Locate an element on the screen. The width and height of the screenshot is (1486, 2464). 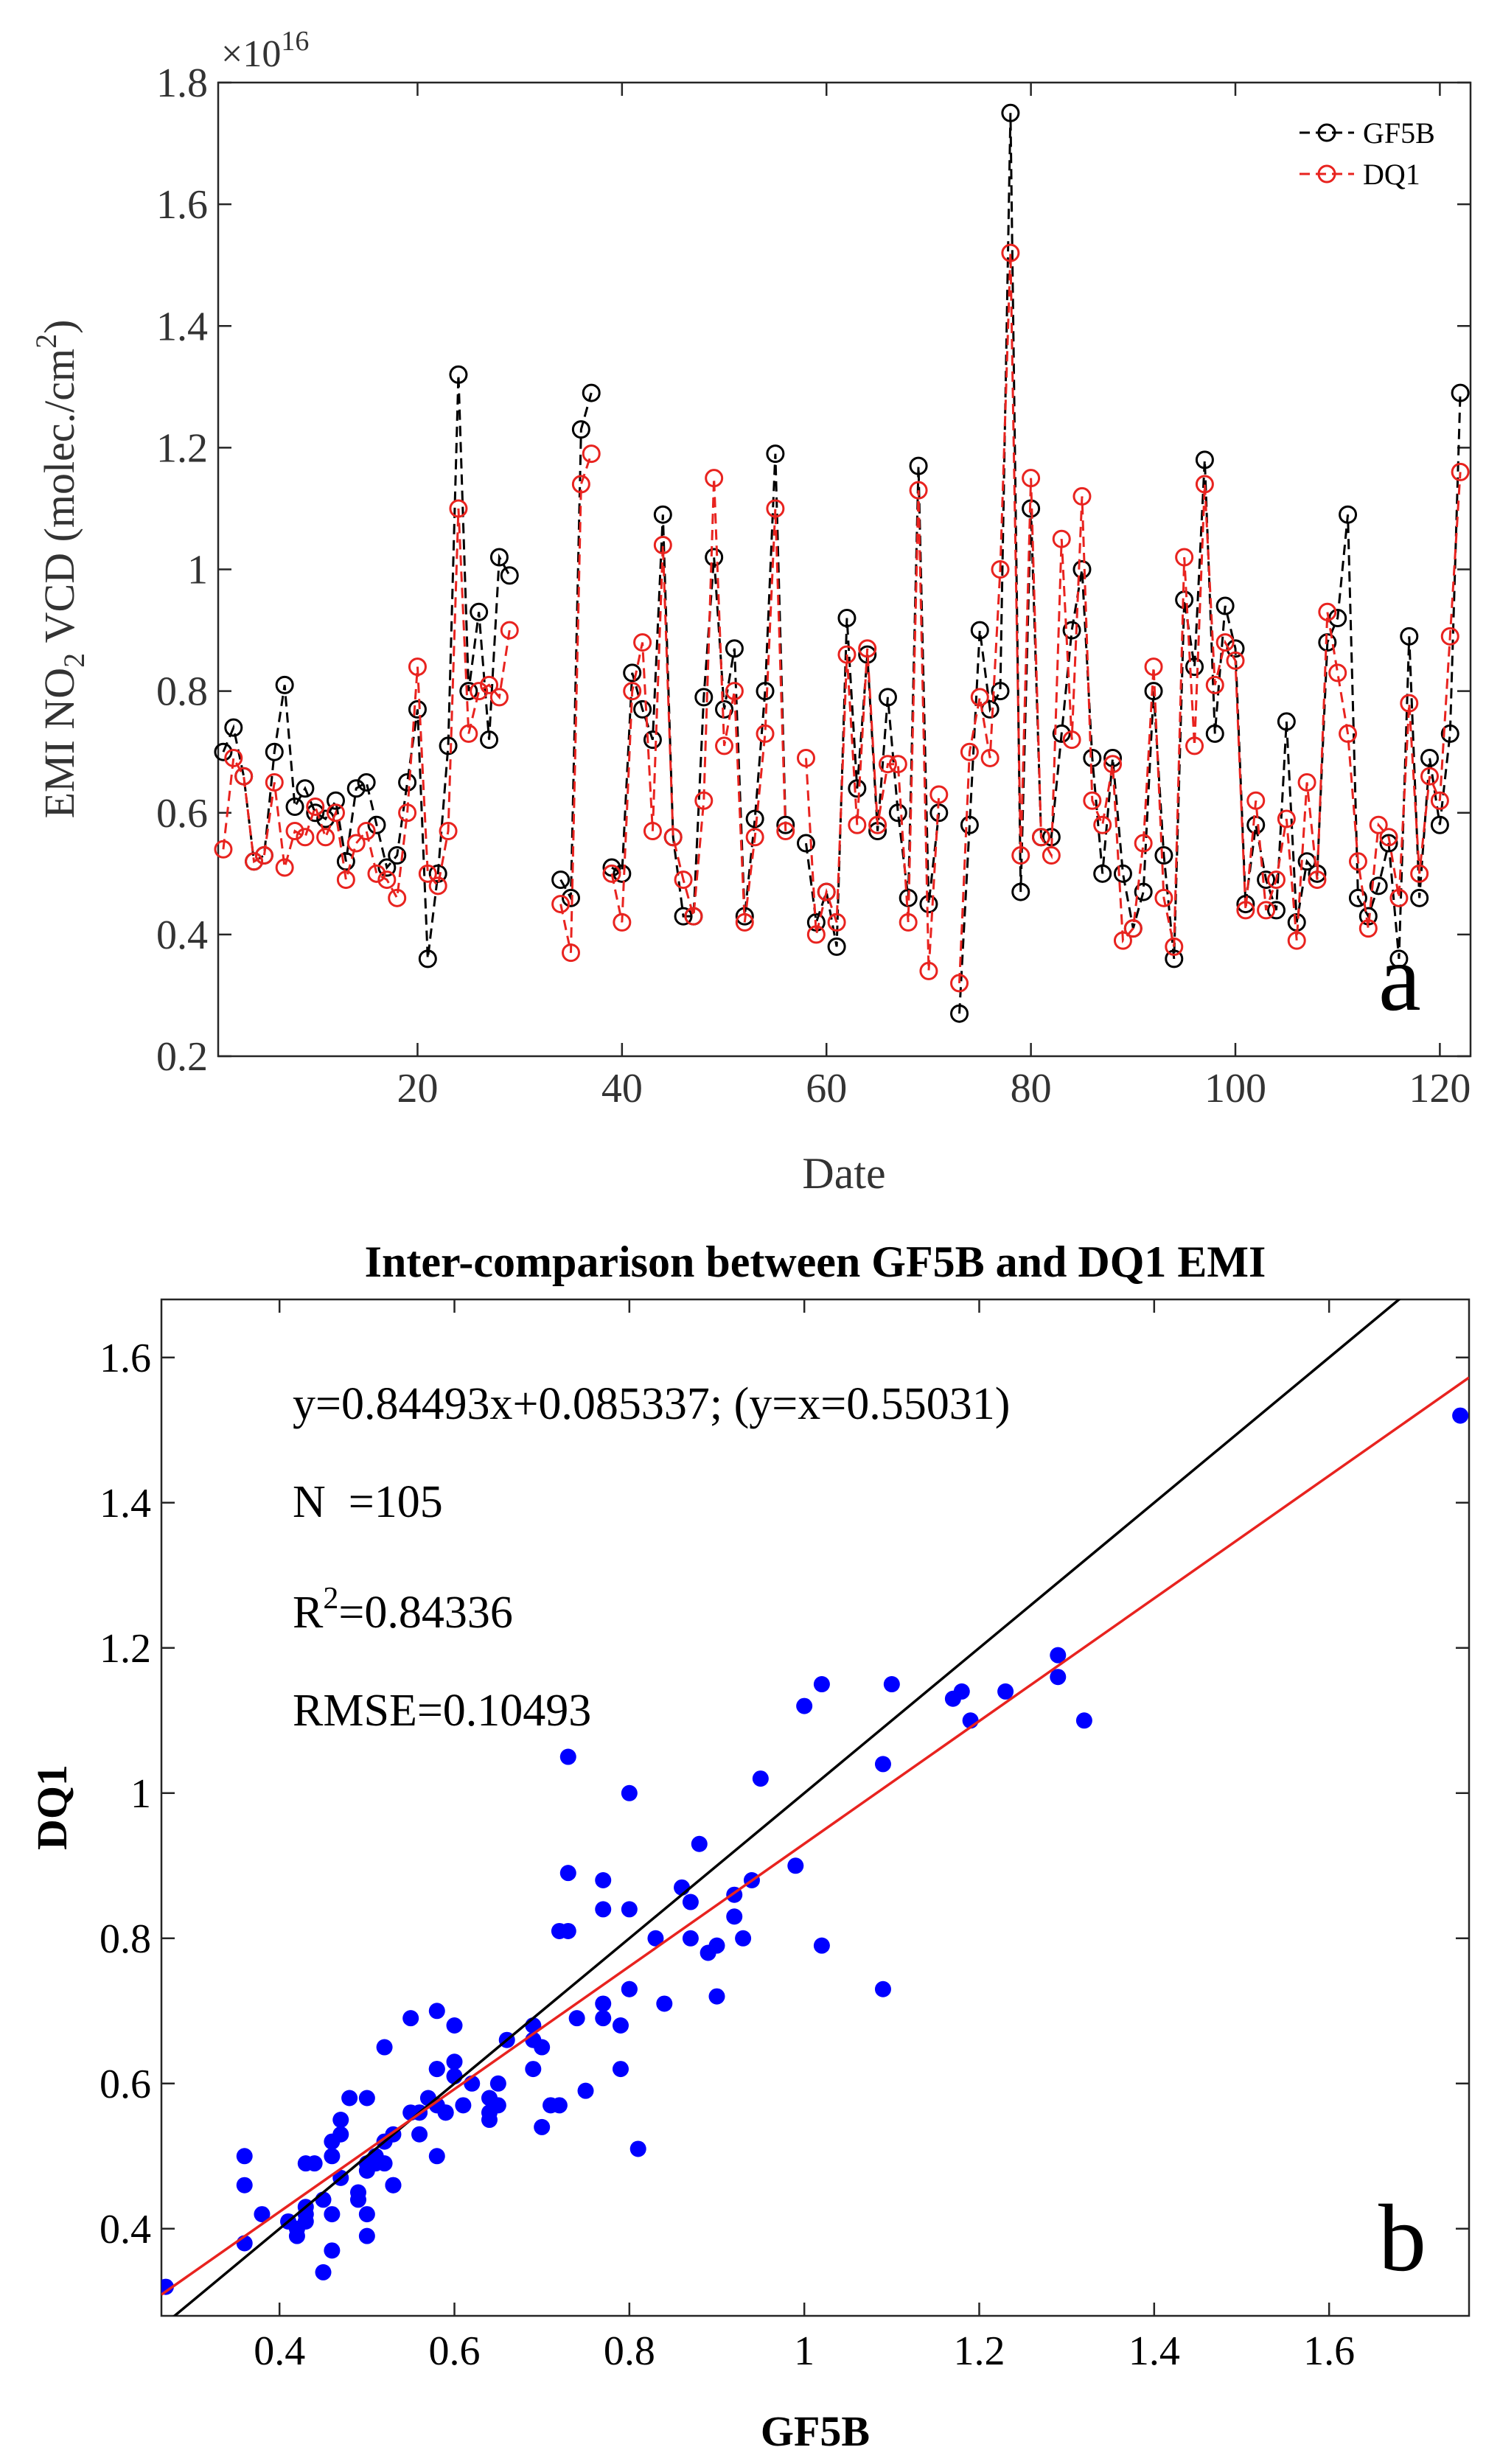
y-tick-label: 1 is located at coordinates (197, 570).